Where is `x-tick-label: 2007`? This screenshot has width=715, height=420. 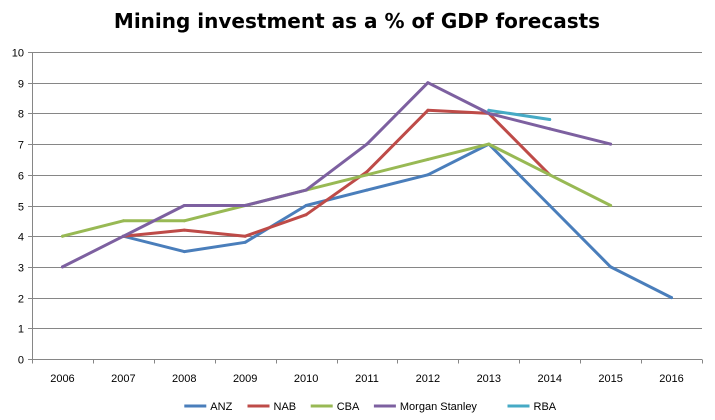 x-tick-label: 2007 is located at coordinates (123, 379).